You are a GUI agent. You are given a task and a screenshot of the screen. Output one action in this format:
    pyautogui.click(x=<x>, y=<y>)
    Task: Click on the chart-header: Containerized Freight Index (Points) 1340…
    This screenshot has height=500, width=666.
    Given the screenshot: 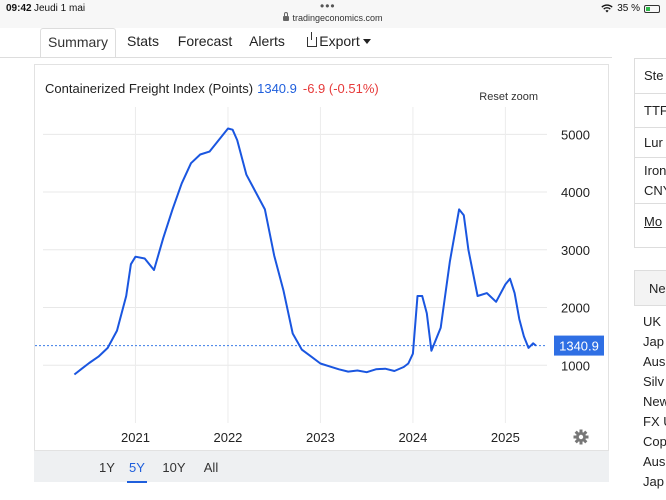 What is the action you would take?
    pyautogui.click(x=212, y=88)
    